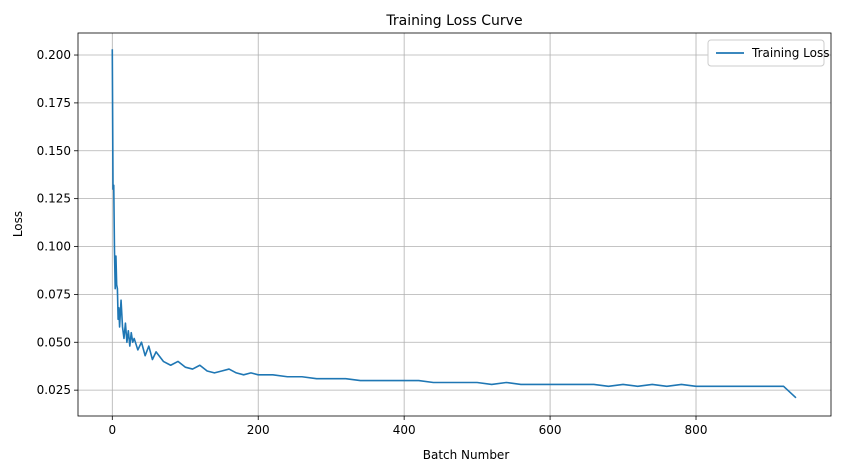 The height and width of the screenshot is (470, 863). I want to click on y-tick-label: 0.125, so click(54, 199).